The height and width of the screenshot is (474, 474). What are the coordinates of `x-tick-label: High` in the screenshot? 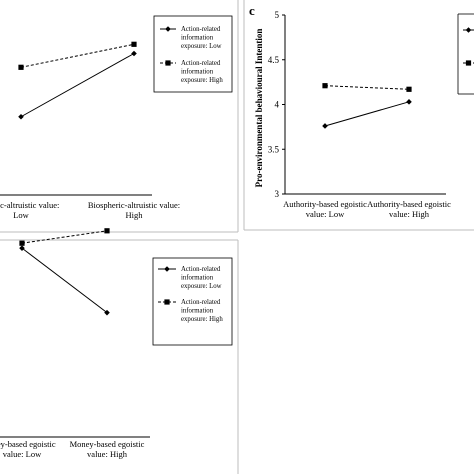 It's located at (135, 215).